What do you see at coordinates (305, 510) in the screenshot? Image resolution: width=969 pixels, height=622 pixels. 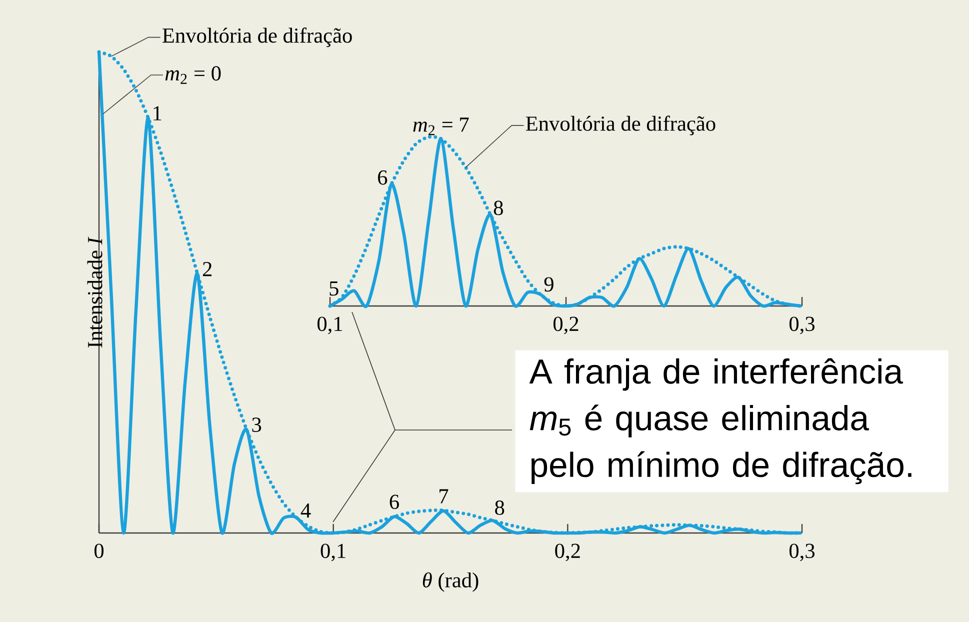 I see `annotation: 4` at bounding box center [305, 510].